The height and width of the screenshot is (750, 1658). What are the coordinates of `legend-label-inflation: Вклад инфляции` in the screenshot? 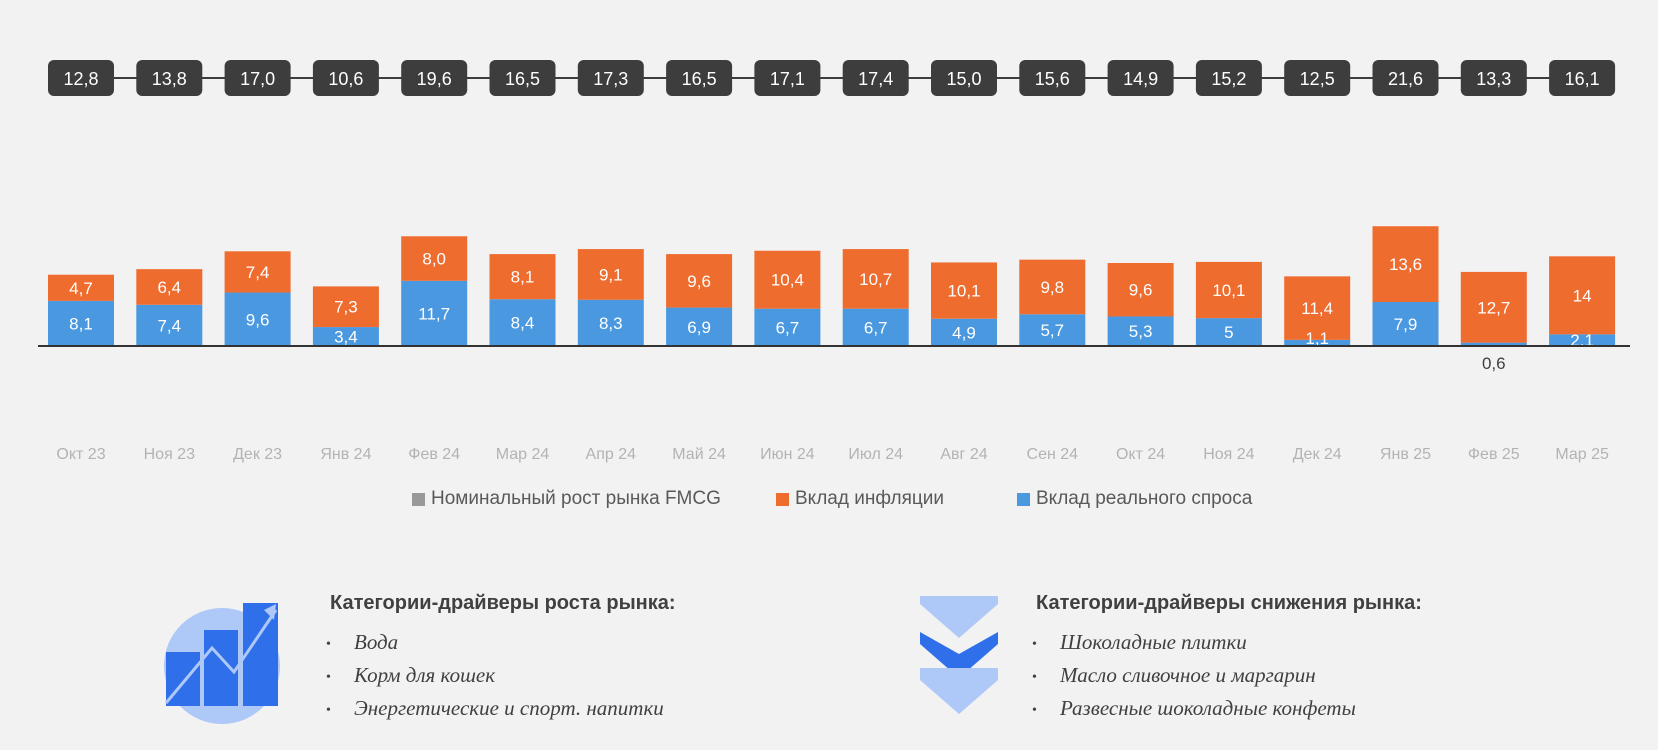 It's located at (870, 498).